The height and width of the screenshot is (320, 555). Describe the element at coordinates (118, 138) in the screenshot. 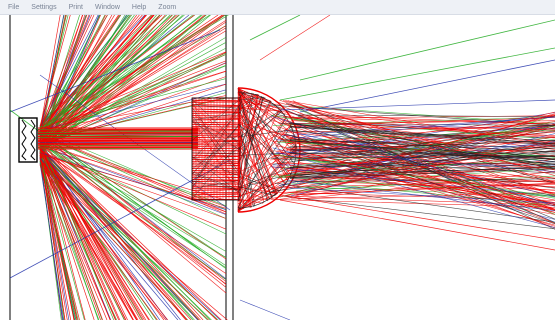

I see `collimated-beam` at that location.